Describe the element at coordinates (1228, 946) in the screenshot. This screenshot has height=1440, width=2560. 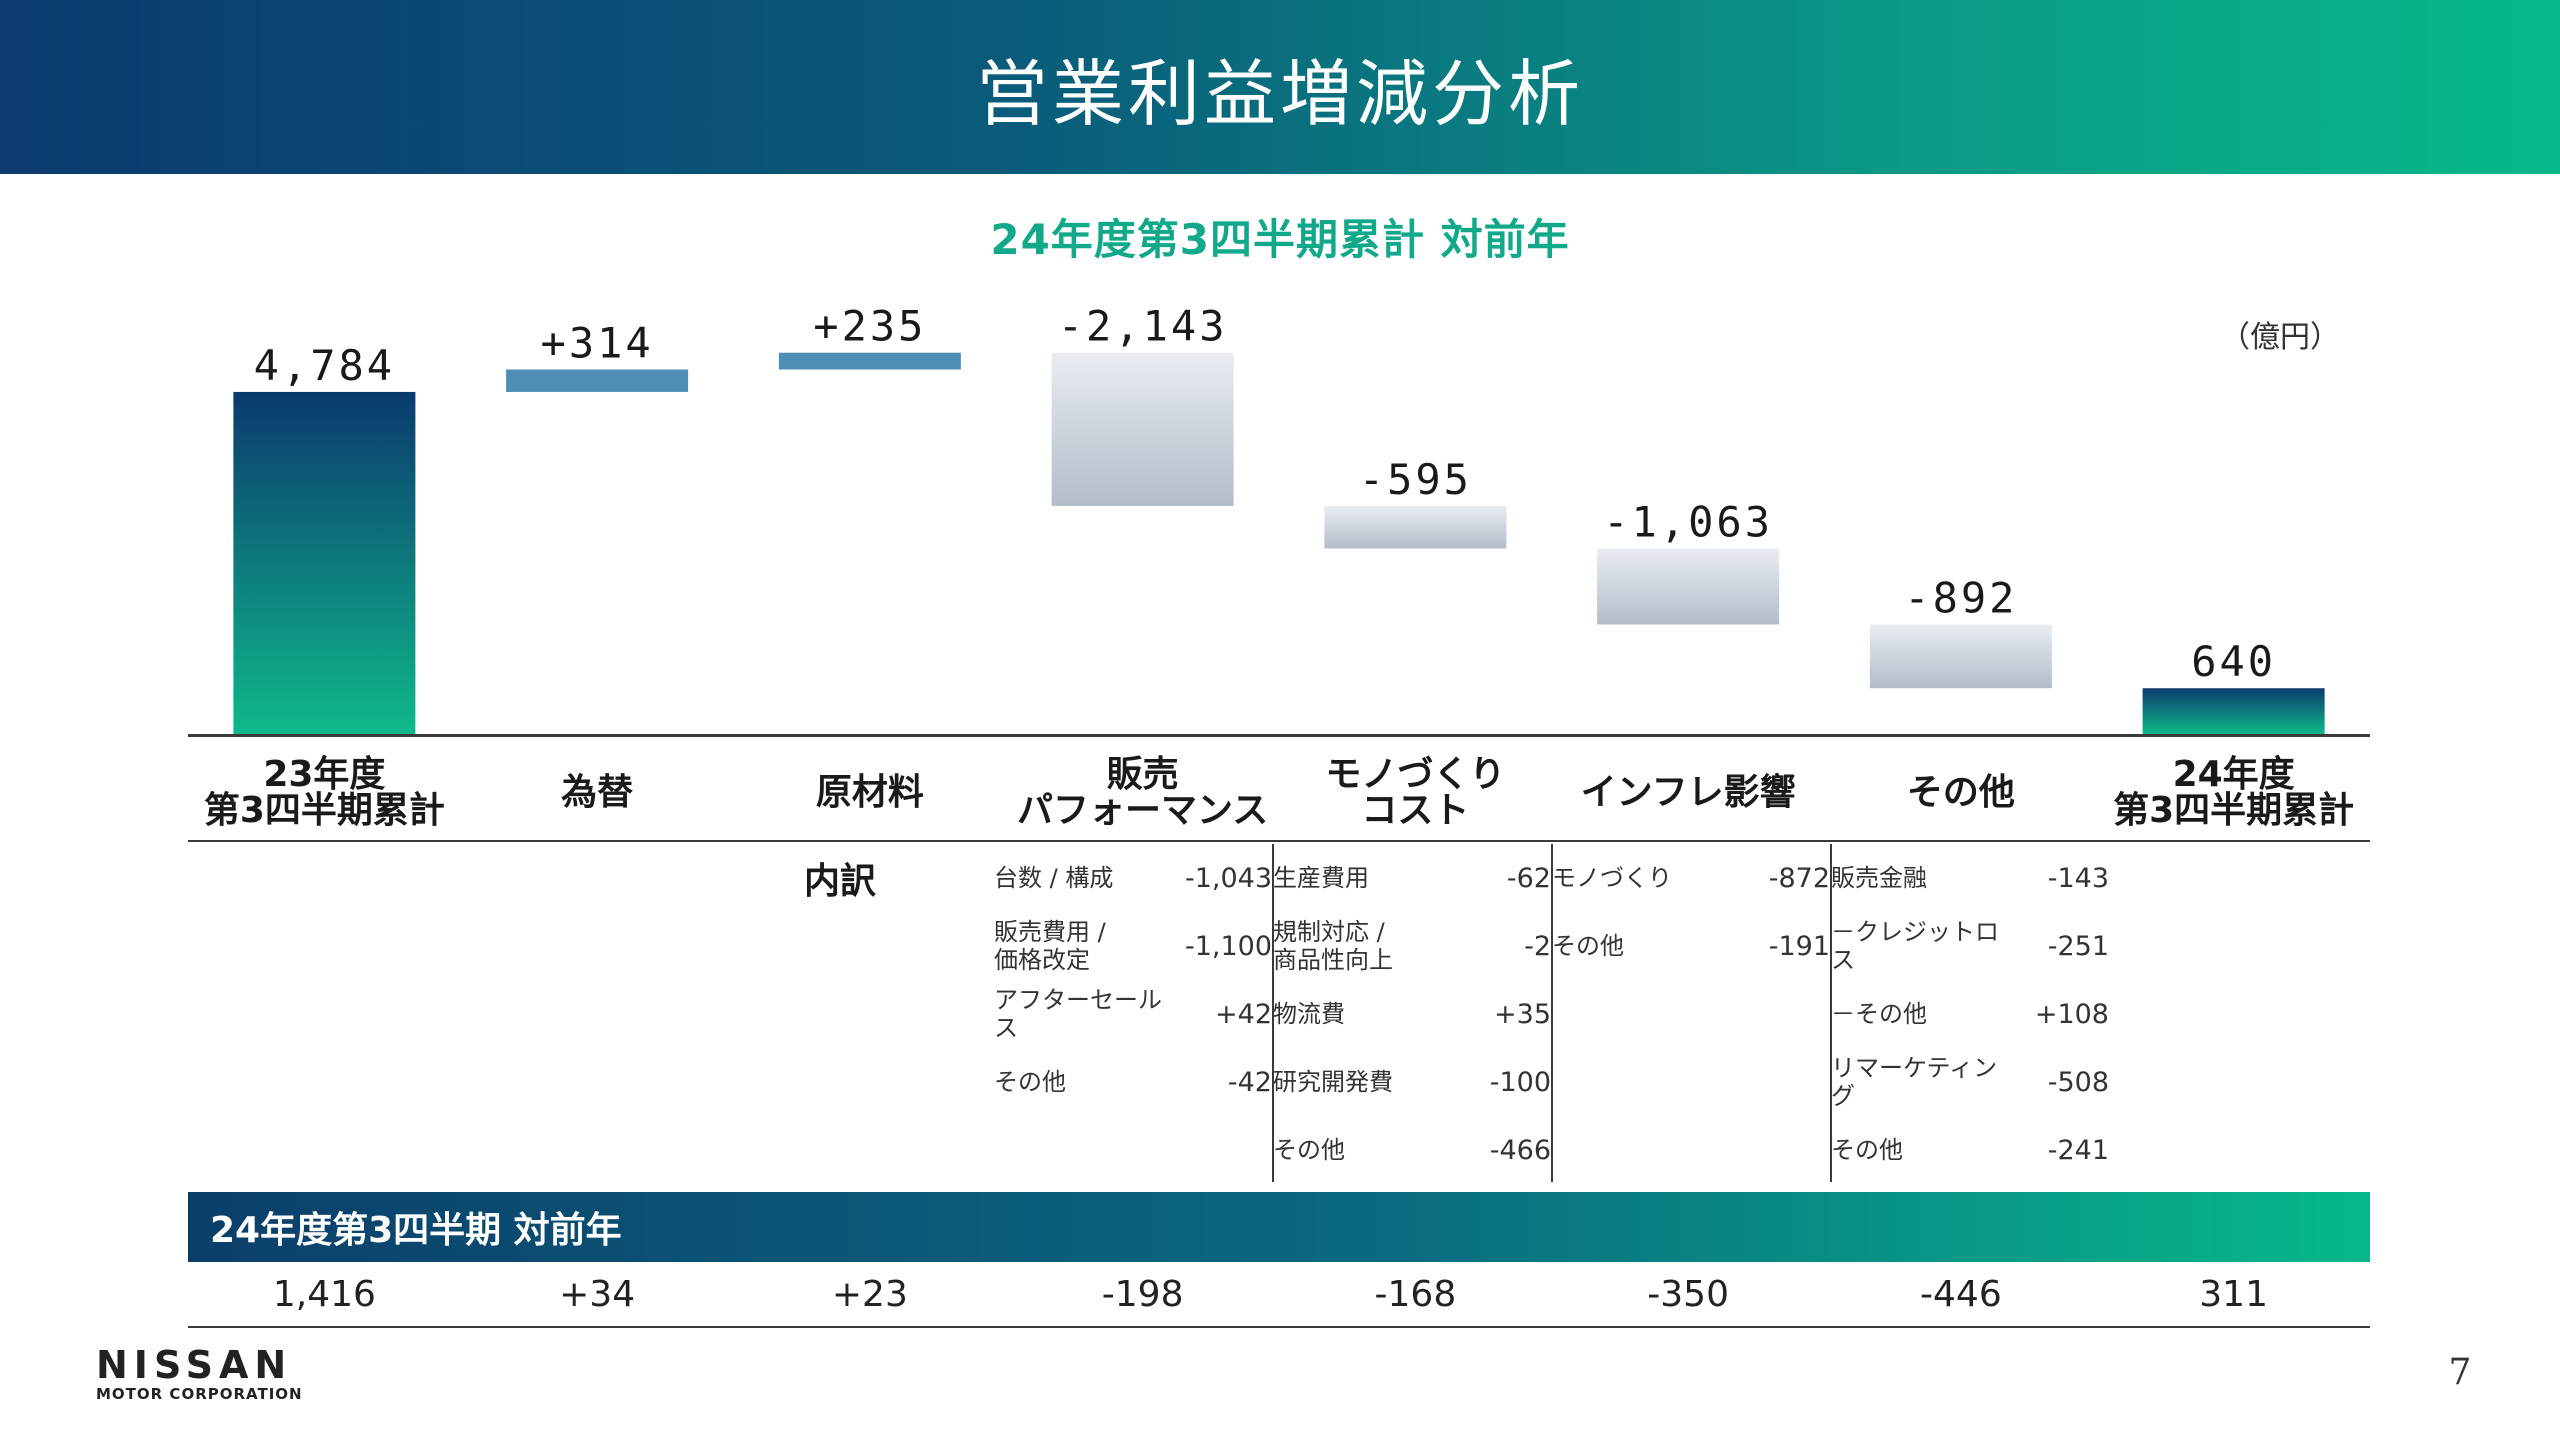
I see `breakdown-item-value: -1,100` at that location.